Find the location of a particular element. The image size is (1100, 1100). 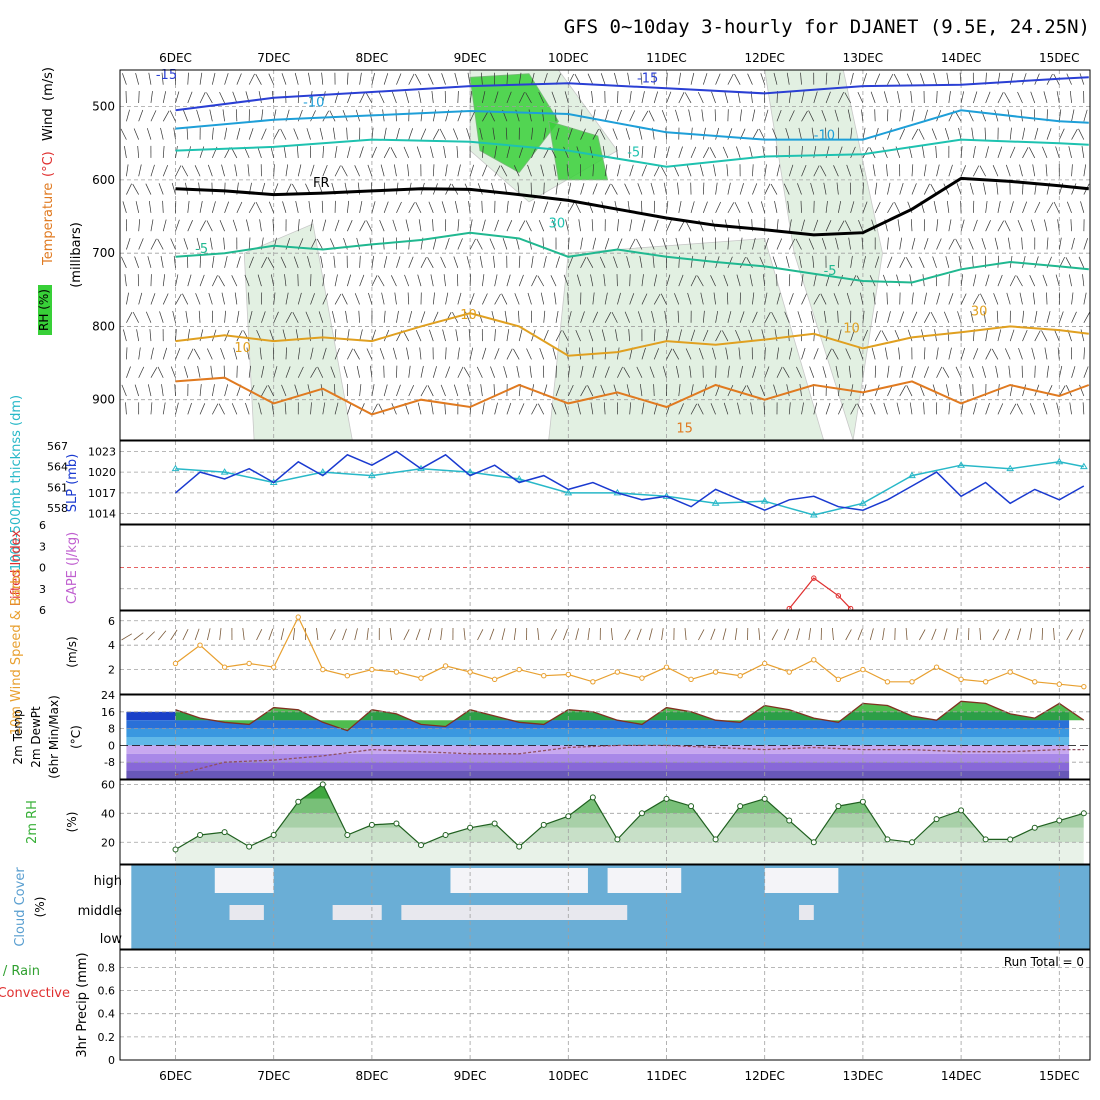

temp-line is located at coordinates (630, 716).